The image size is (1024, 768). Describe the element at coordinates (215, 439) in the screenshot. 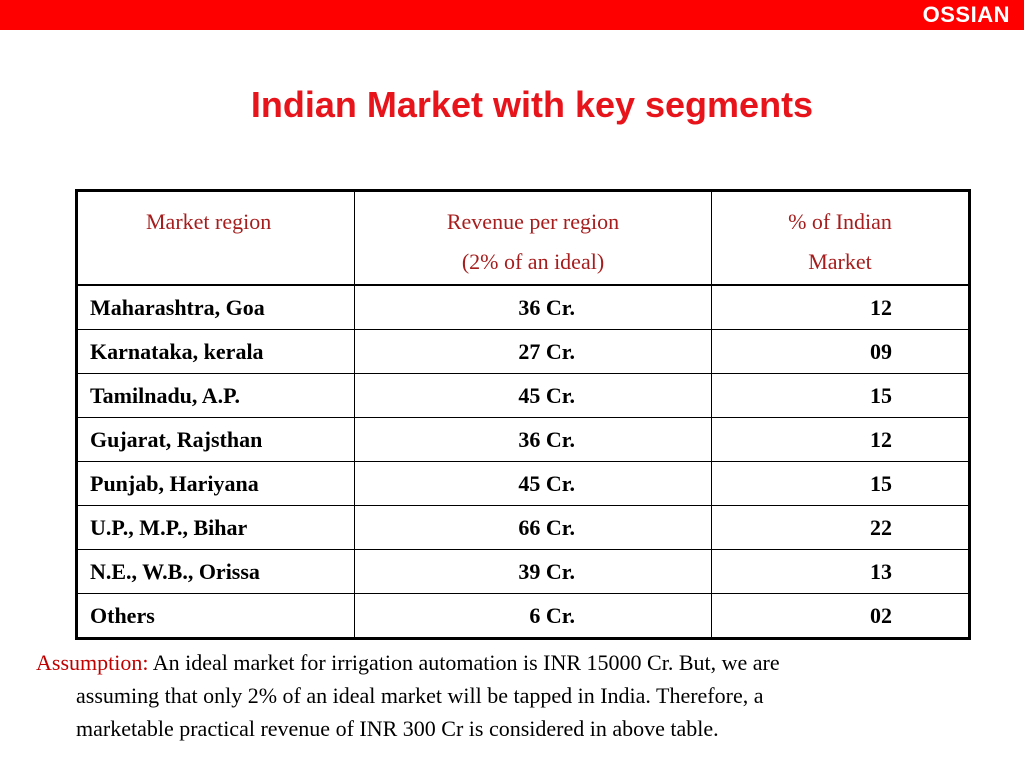

I see `cell-region: Gujarat, Rajsthan` at that location.